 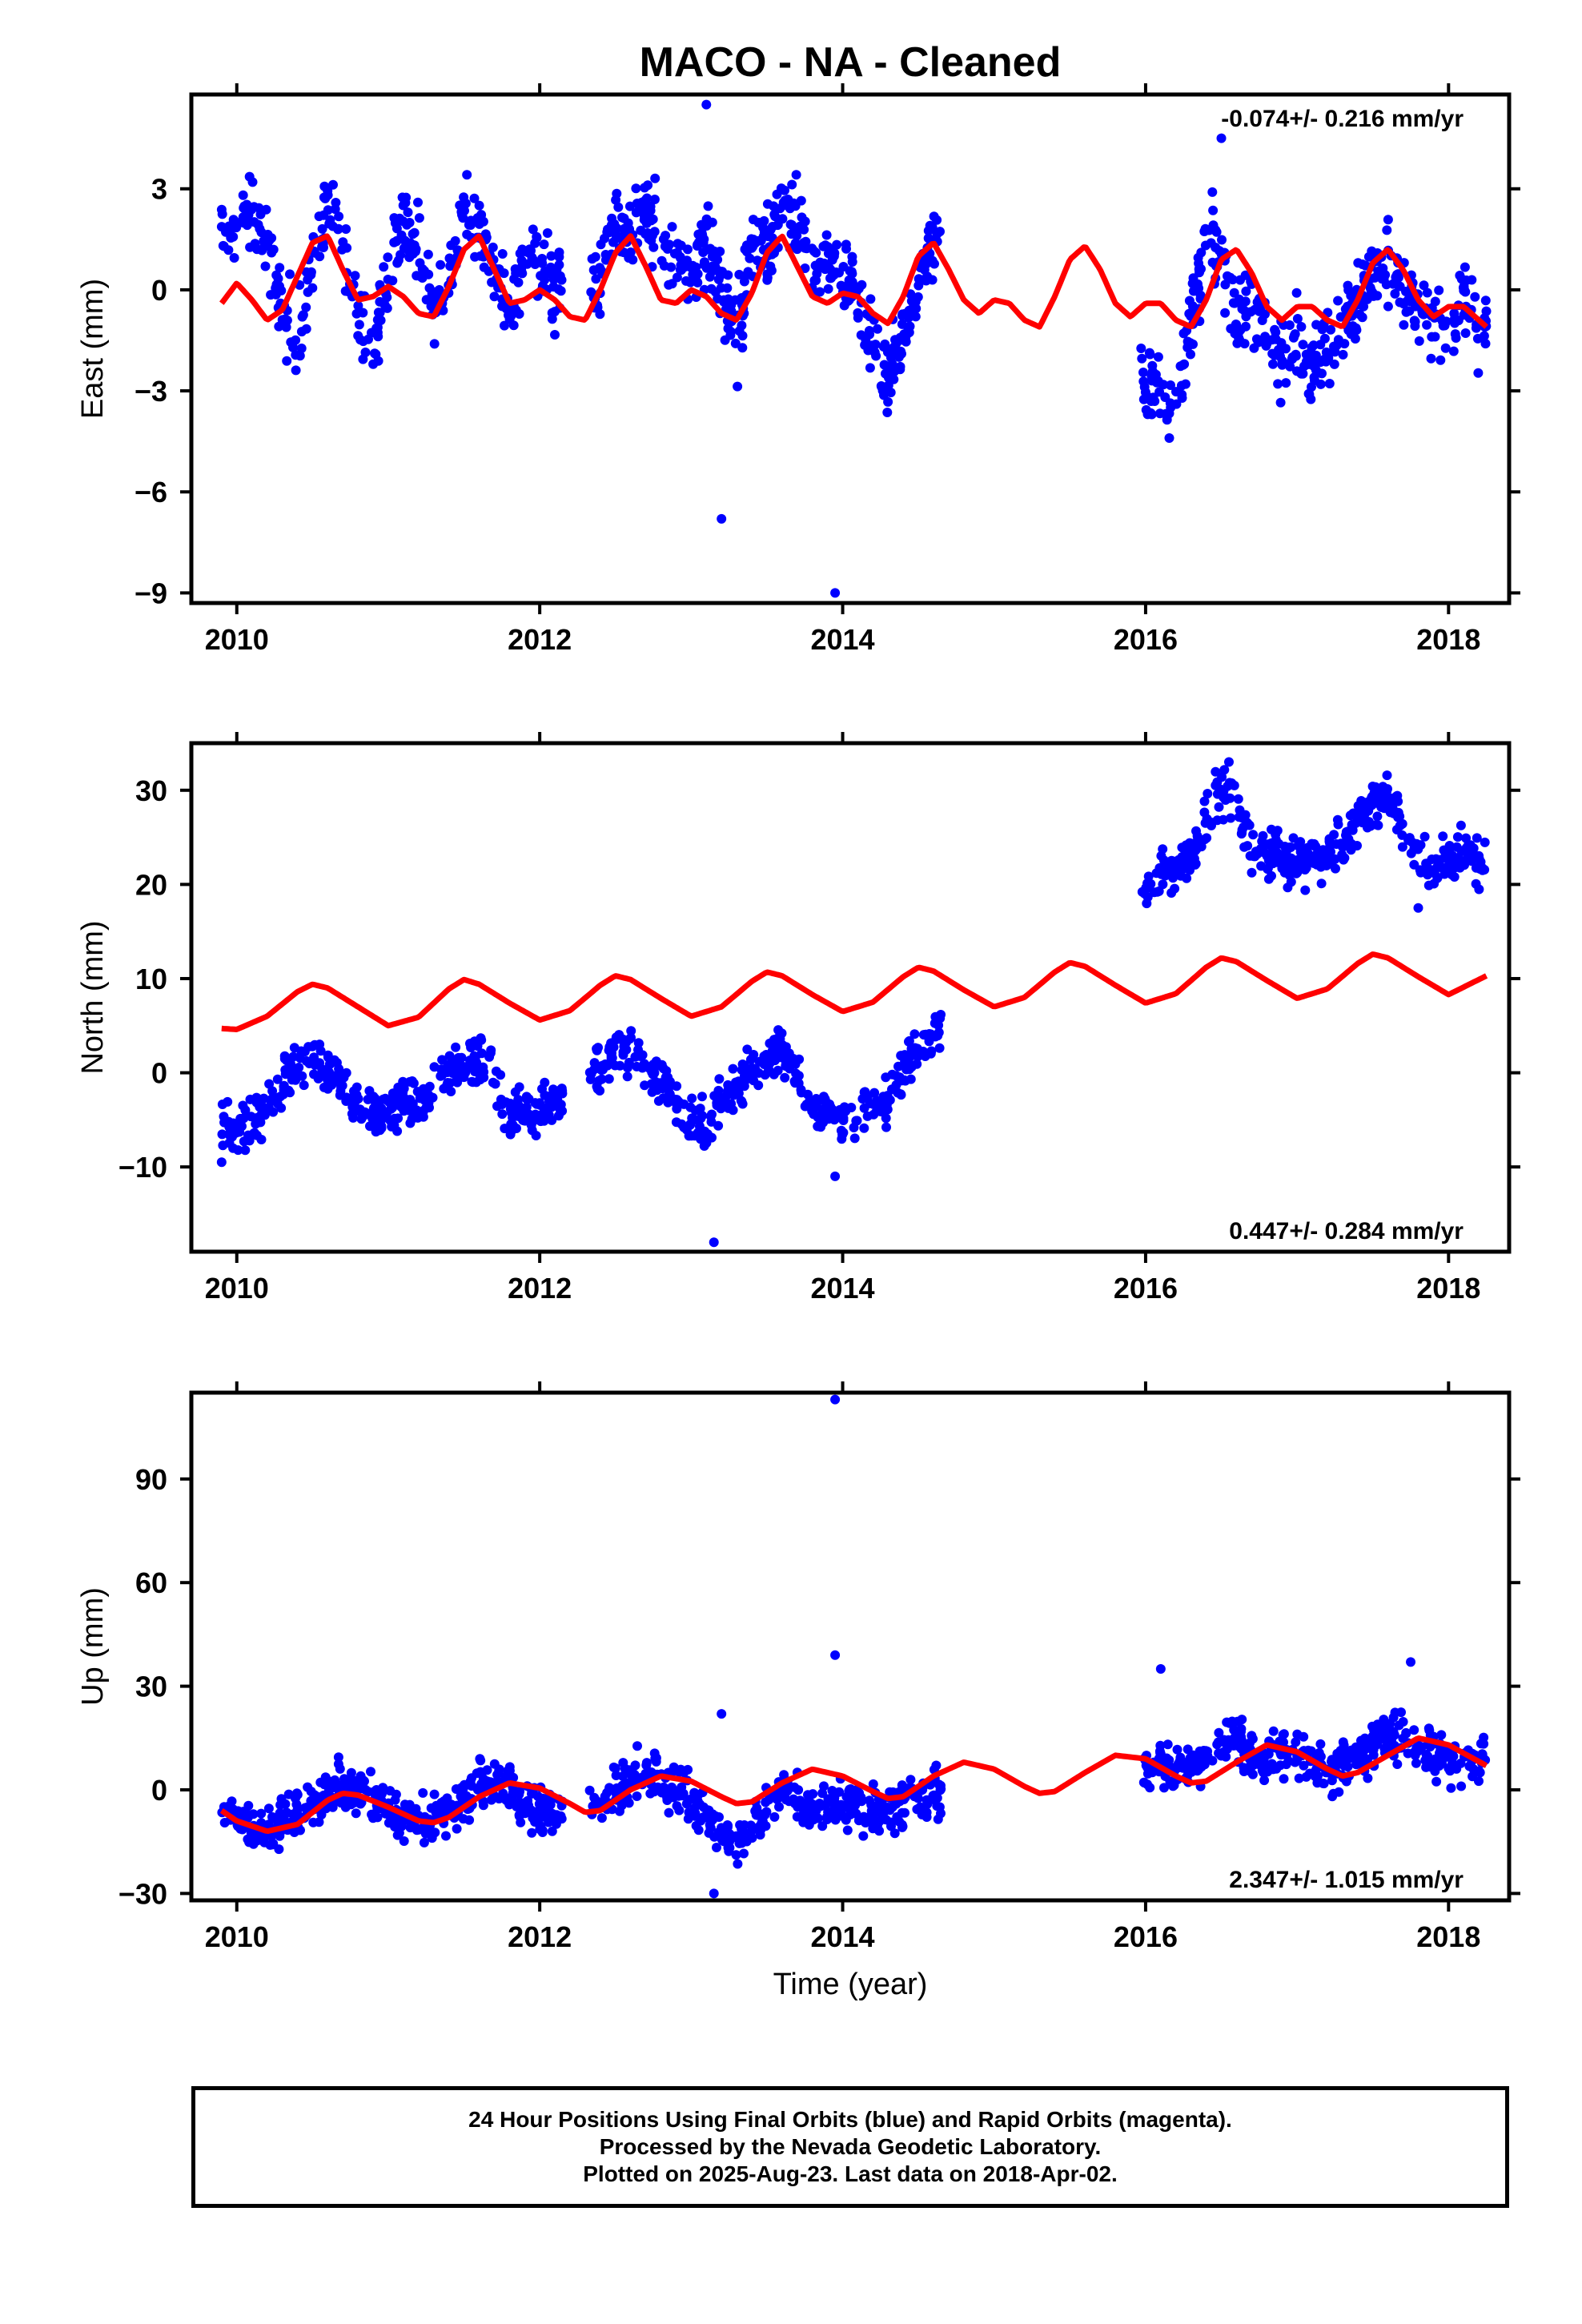 I want to click on y-tick-label: 30, so click(x=151, y=1687).